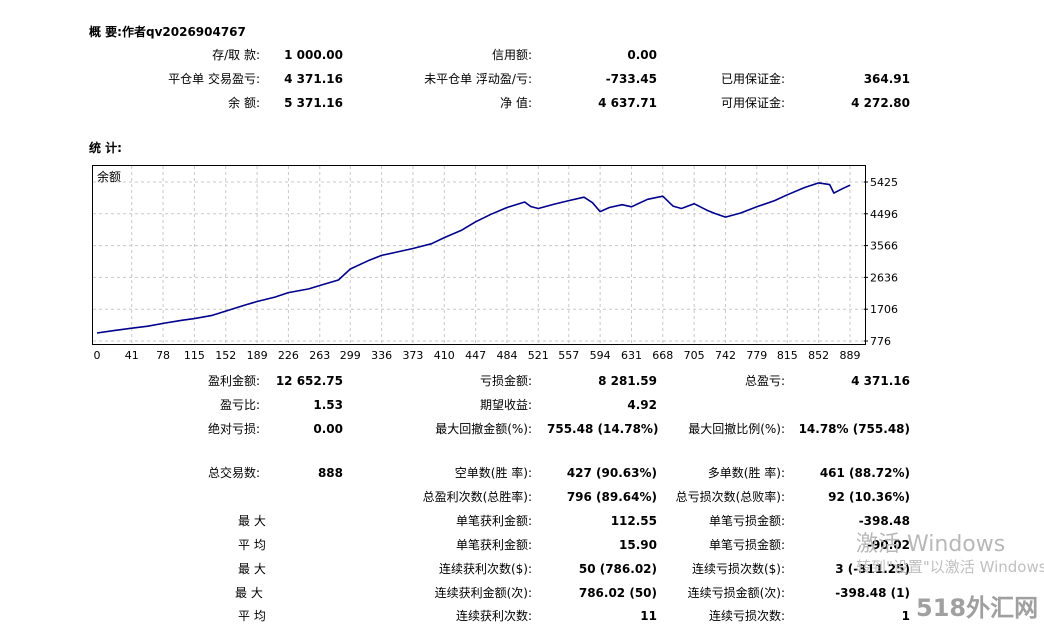 The image size is (1044, 626). What do you see at coordinates (444, 355) in the screenshot?
I see `x-tick-label: 410` at bounding box center [444, 355].